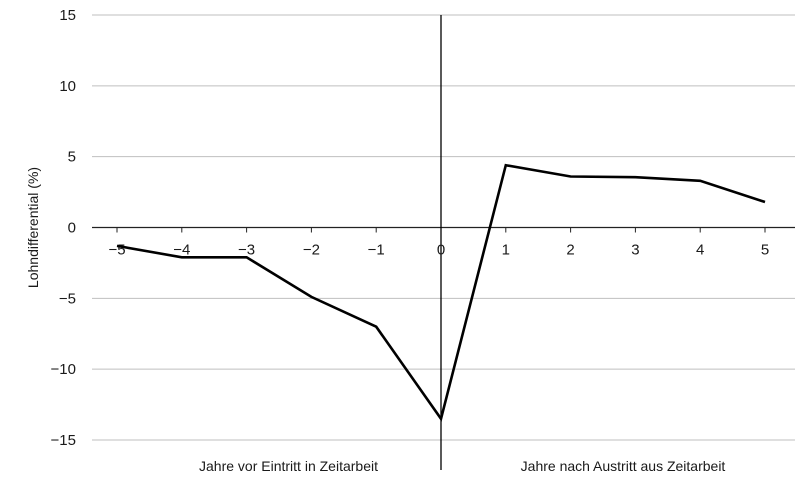 The image size is (805, 478). I want to click on x-tick-label: 5, so click(765, 250).